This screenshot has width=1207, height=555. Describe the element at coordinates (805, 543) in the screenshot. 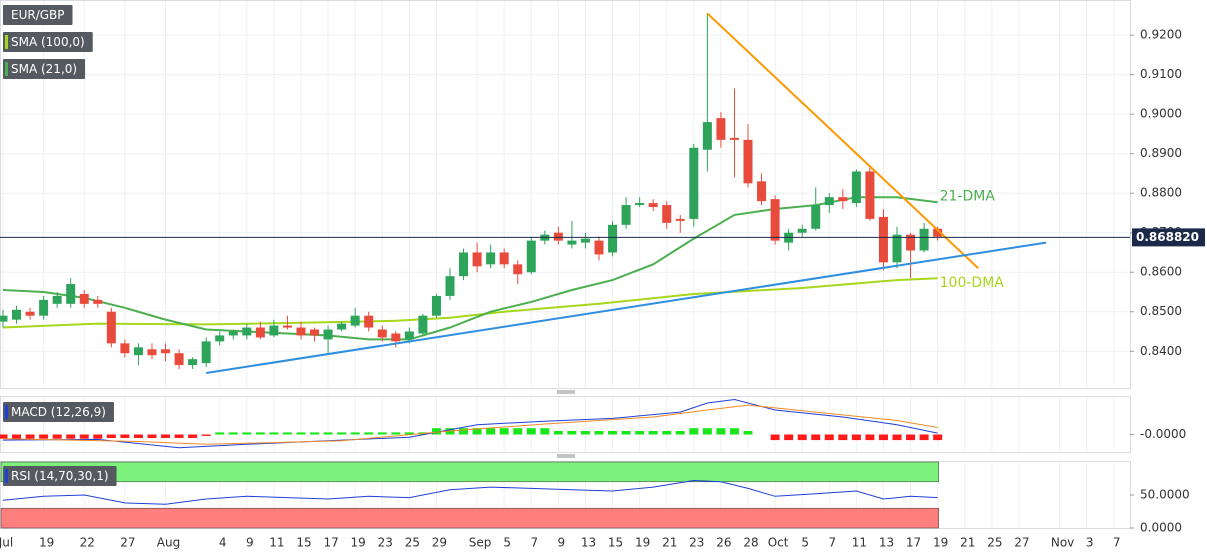

I see `x-tick-label: 5` at that location.